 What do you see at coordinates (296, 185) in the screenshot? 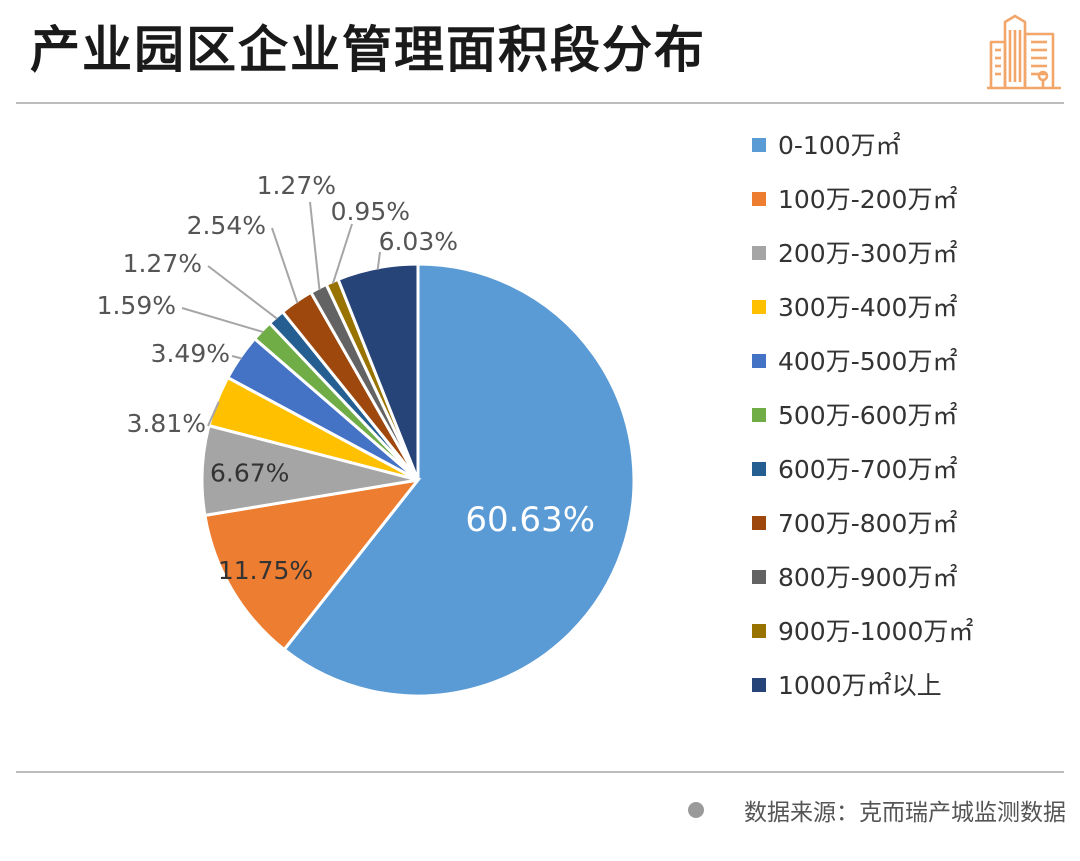
I see `data-label-slice-9: 1.27%` at bounding box center [296, 185].